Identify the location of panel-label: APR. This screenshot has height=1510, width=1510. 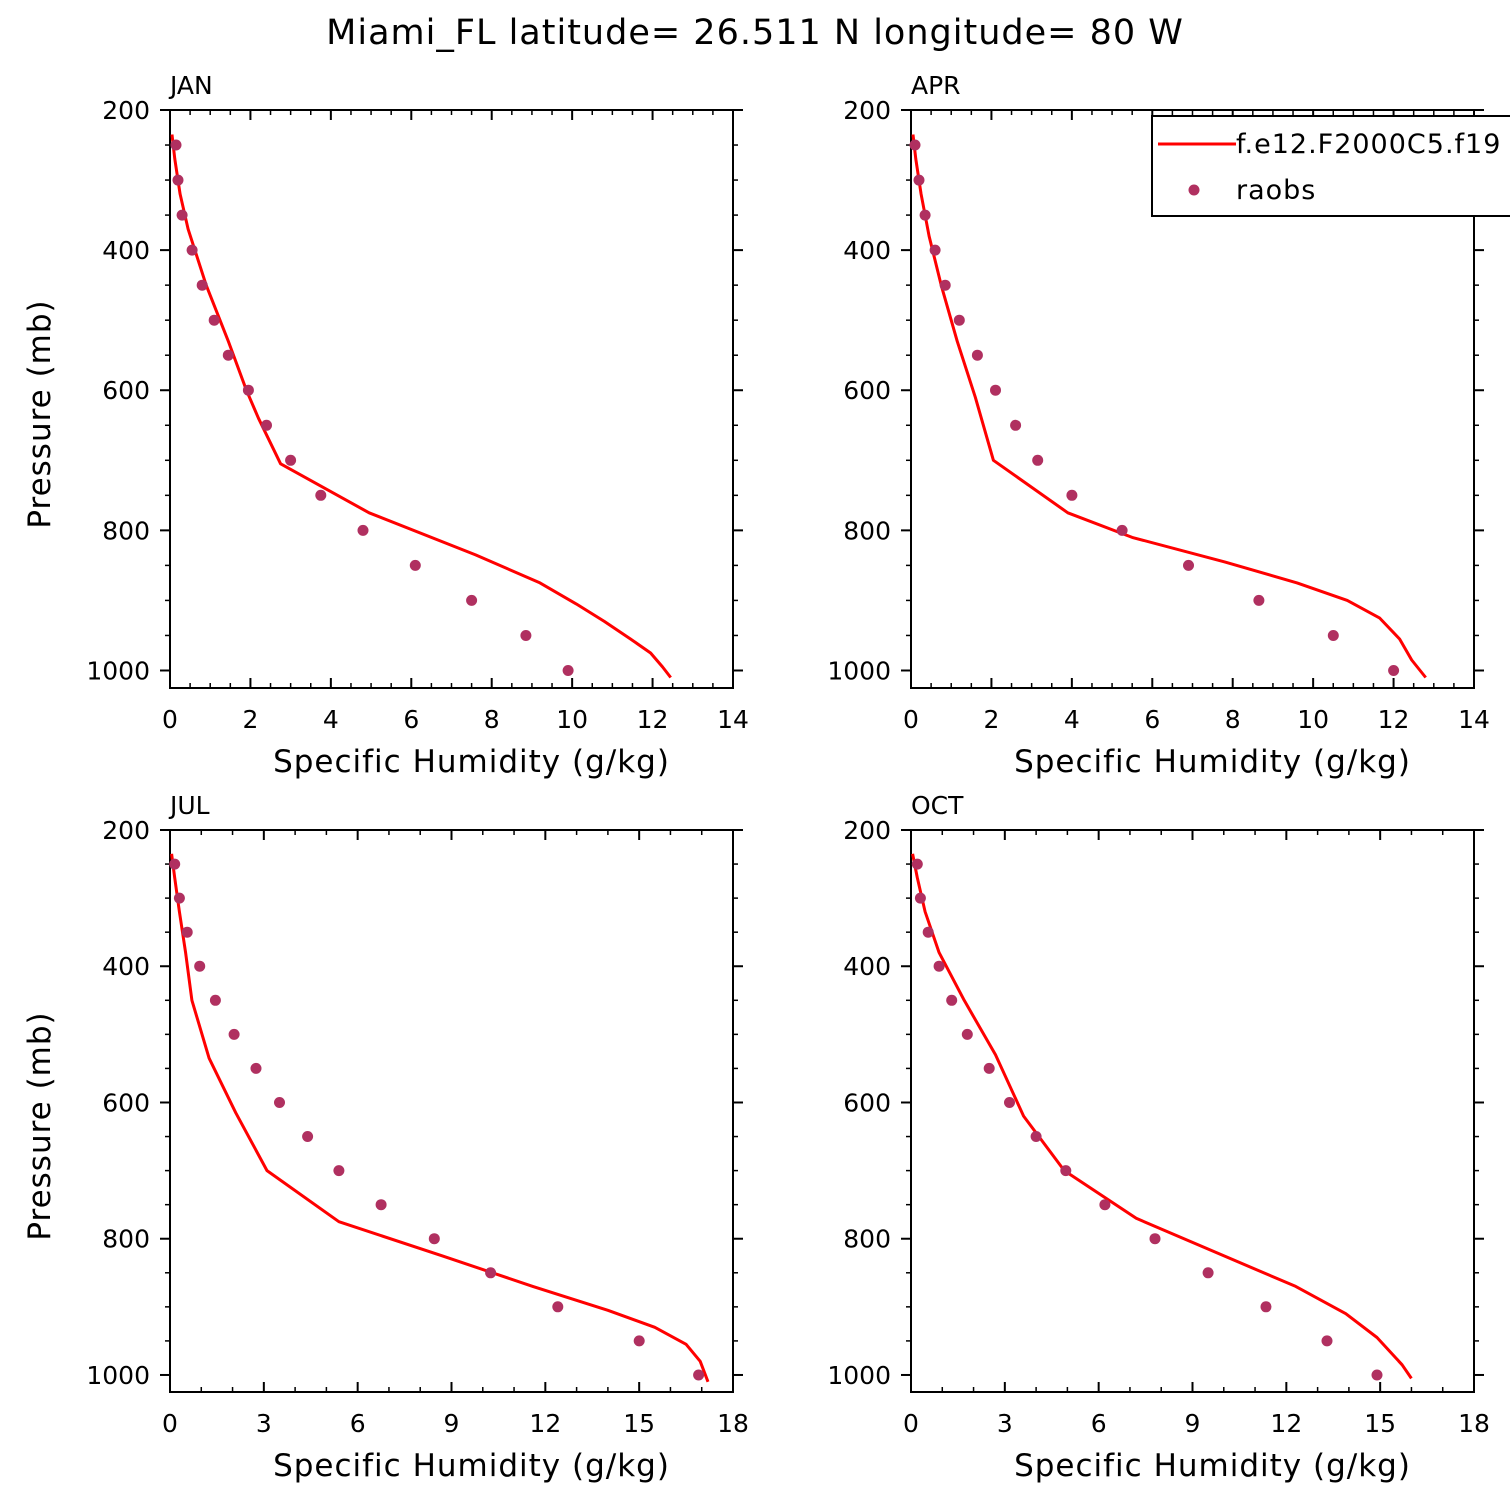
(936, 85).